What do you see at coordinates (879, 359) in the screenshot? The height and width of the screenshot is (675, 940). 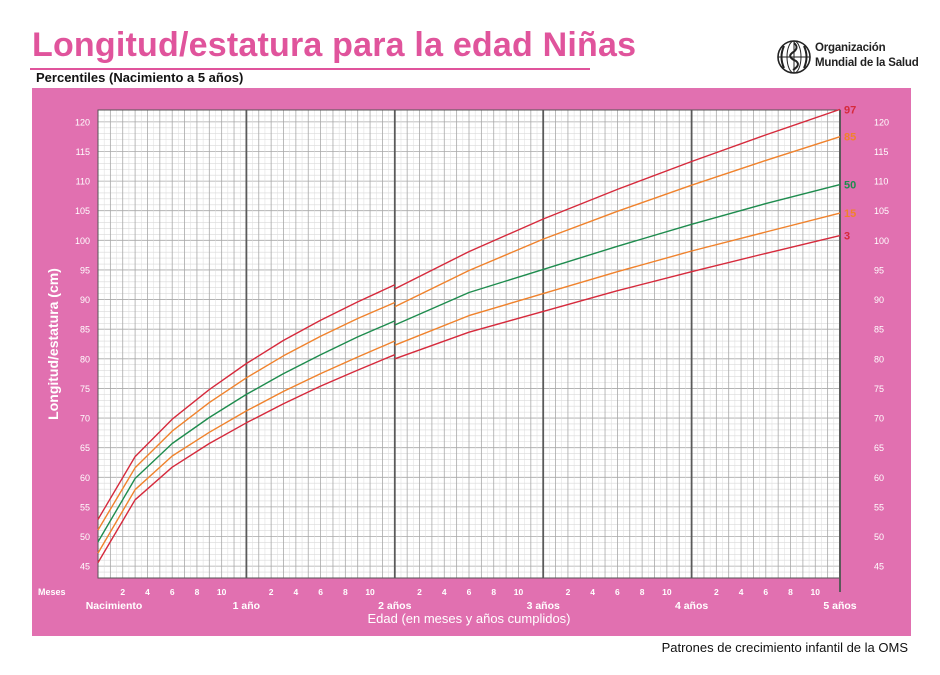 I see `y-tick-label-right: 80` at bounding box center [879, 359].